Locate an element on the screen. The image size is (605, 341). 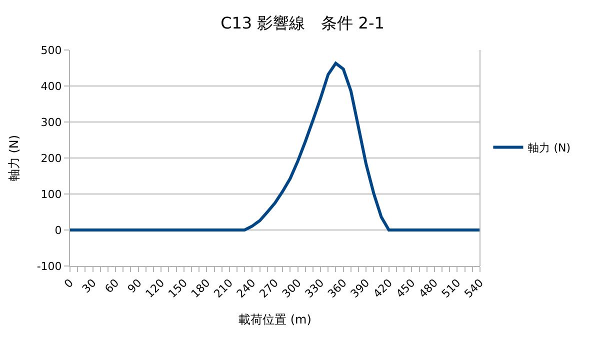
y-tick-label: -100 is located at coordinates (49, 266).